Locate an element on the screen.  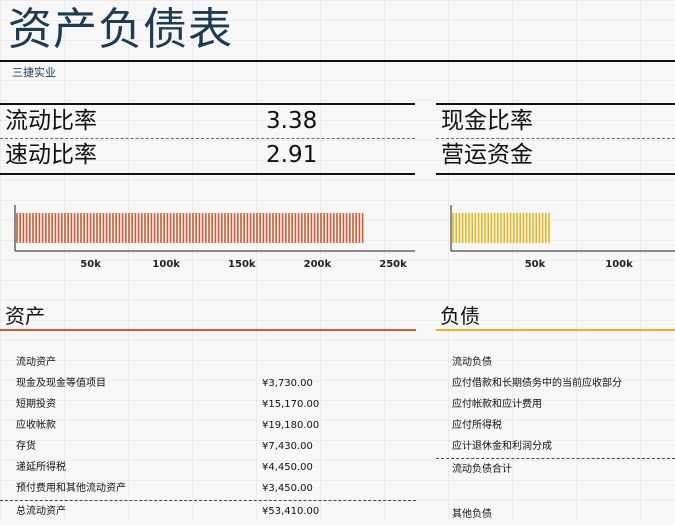
asset-label: 现金及现金等值项目 is located at coordinates (61, 383).